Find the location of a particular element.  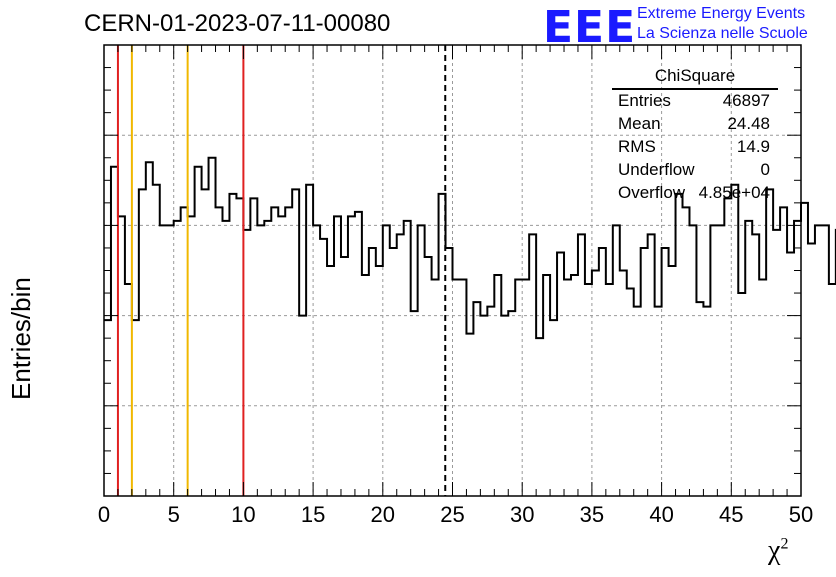

x-axis-label-superscript: 2 is located at coordinates (784, 544).